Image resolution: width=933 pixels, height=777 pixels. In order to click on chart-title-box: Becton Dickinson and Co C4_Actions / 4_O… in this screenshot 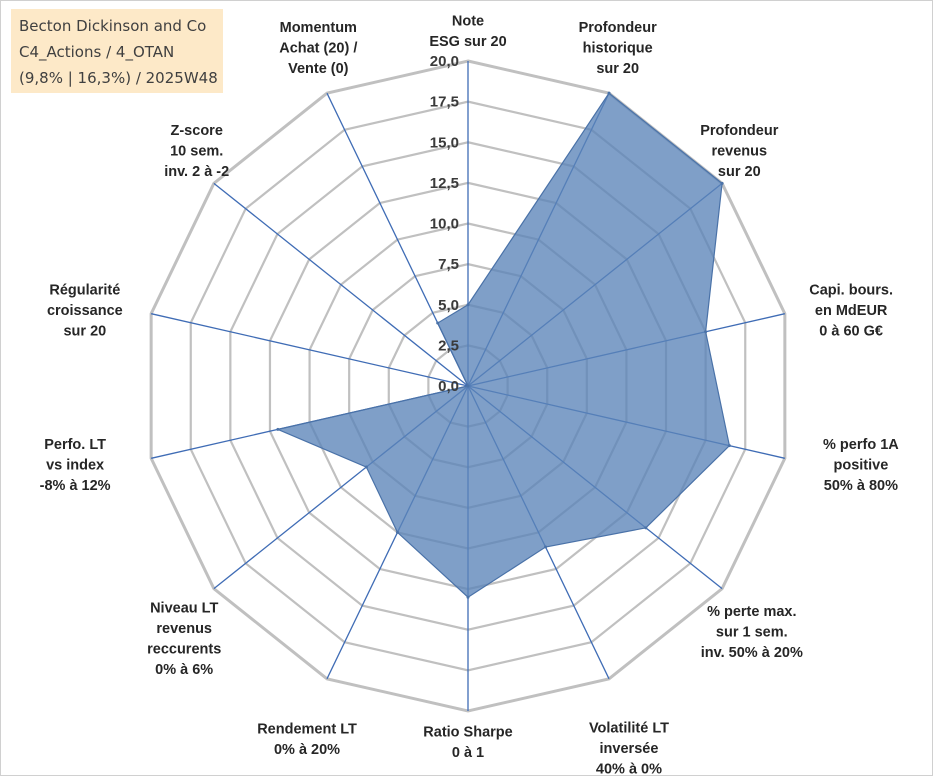, I will do `click(117, 51)`.